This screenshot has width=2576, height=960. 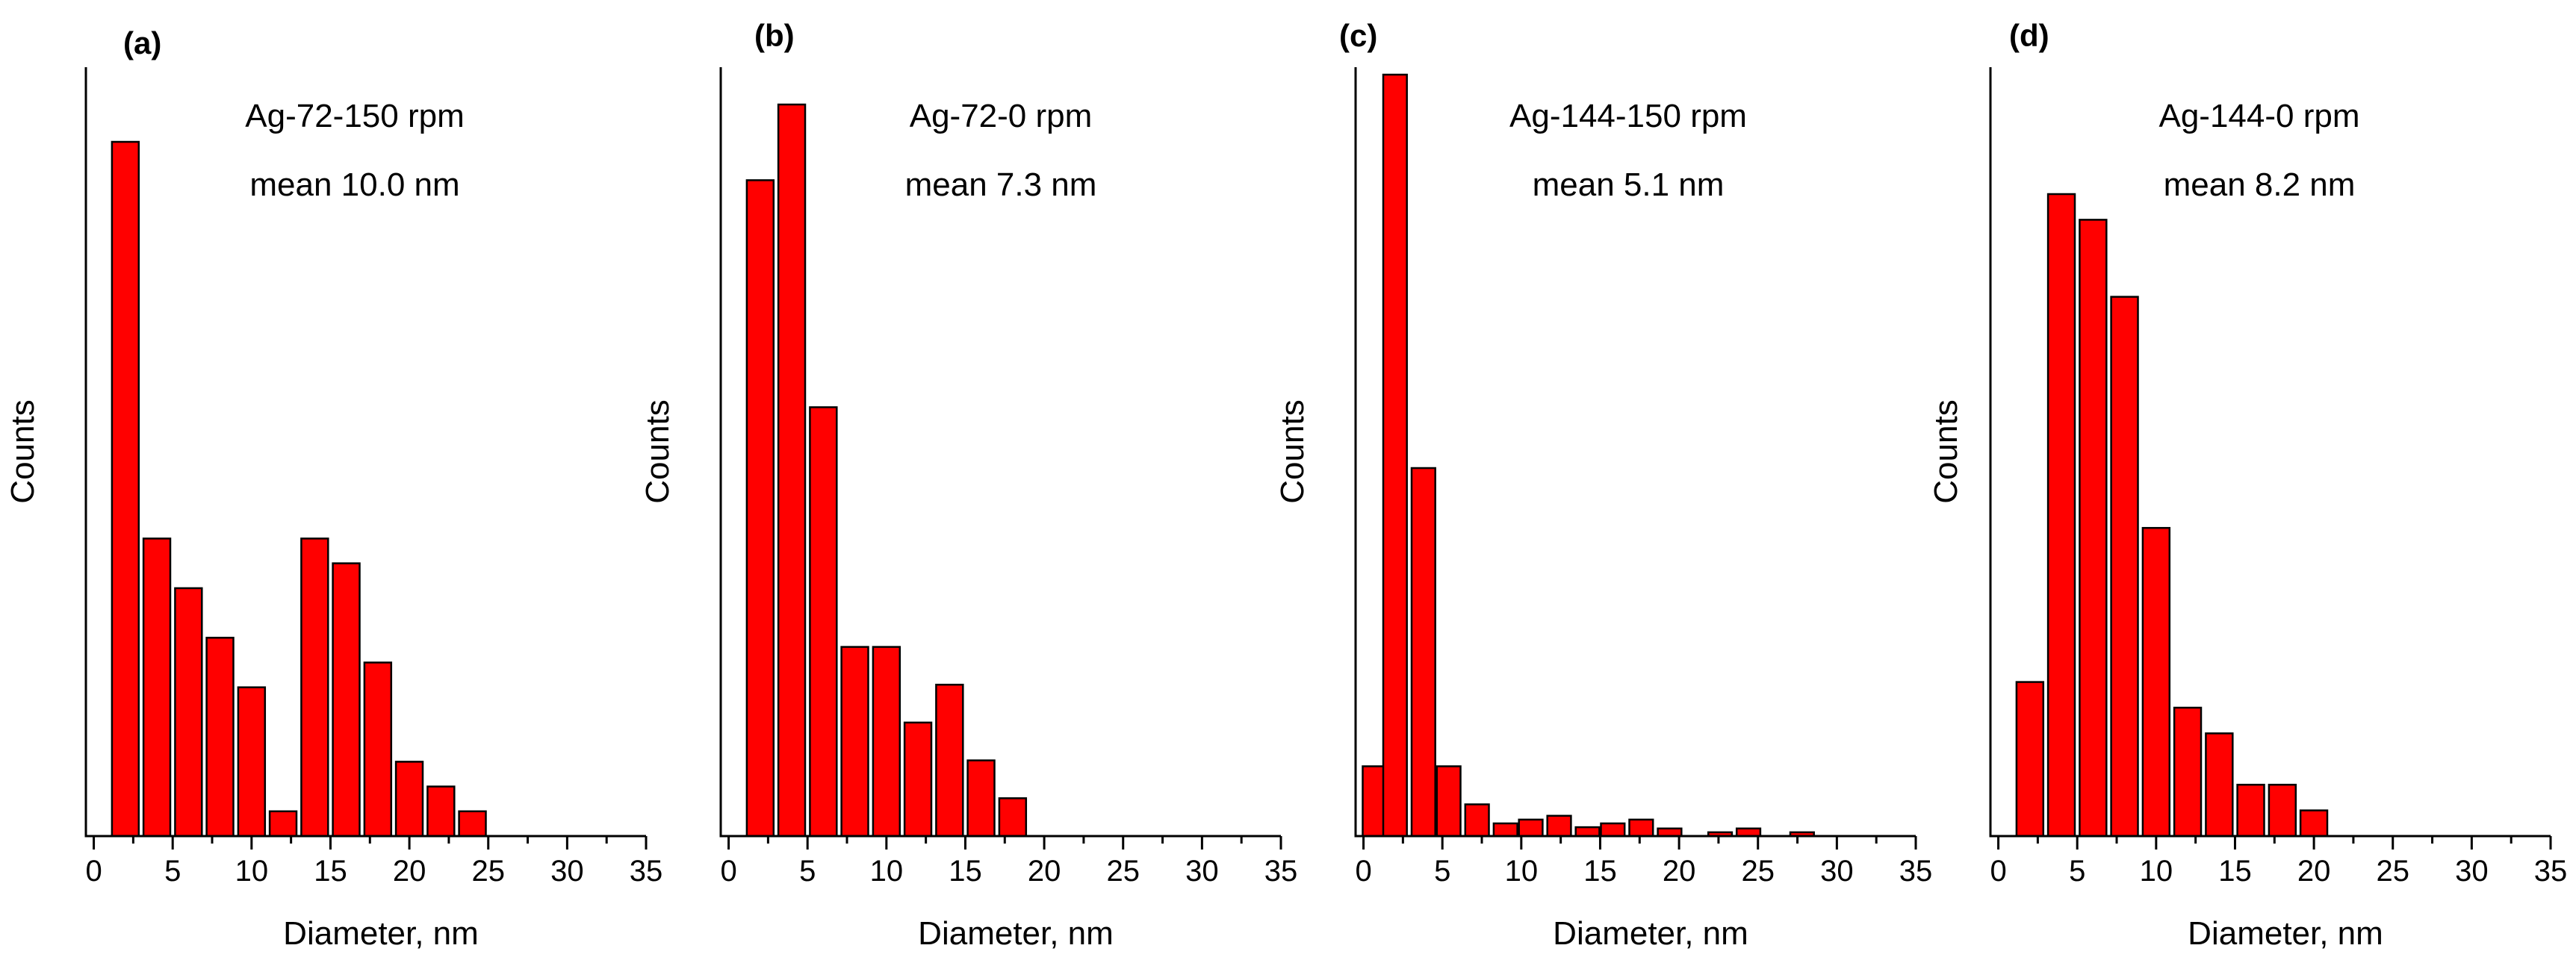 I want to click on panel-label: (d), so click(x=2029, y=35).